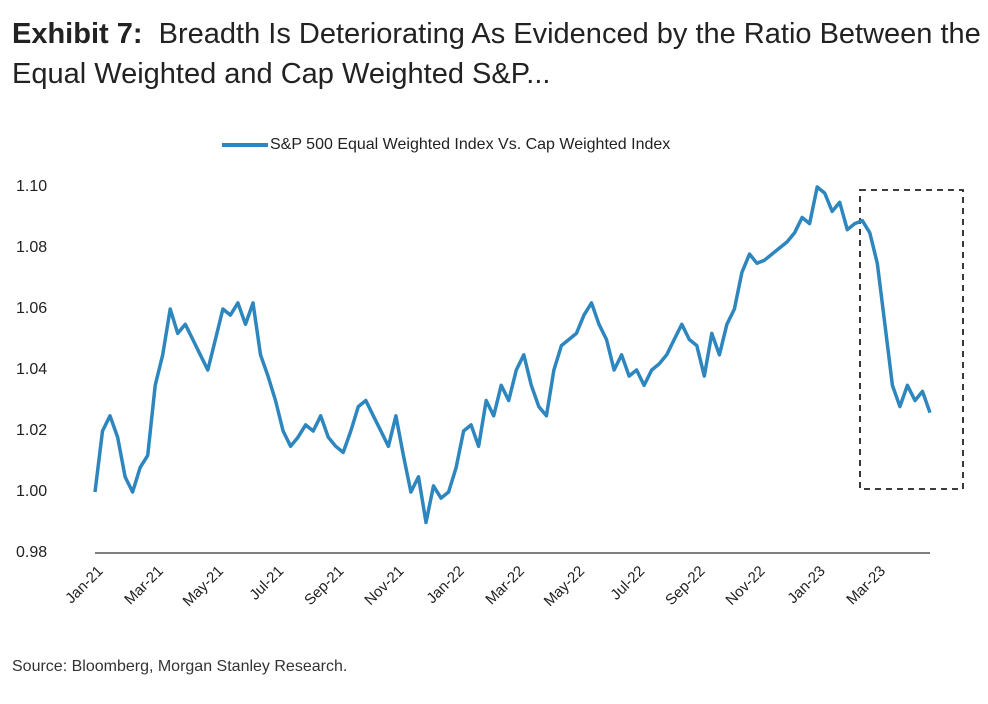  I want to click on x-tick-label: Mar-21, so click(144, 586).